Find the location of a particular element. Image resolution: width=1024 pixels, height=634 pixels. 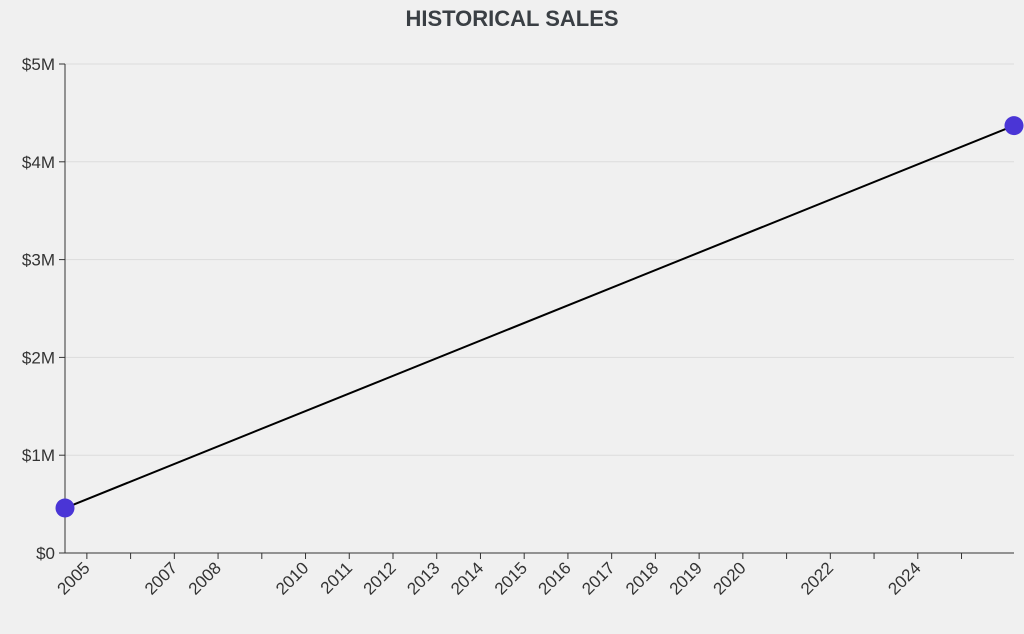

x-tick-label: 2013 is located at coordinates (423, 578).